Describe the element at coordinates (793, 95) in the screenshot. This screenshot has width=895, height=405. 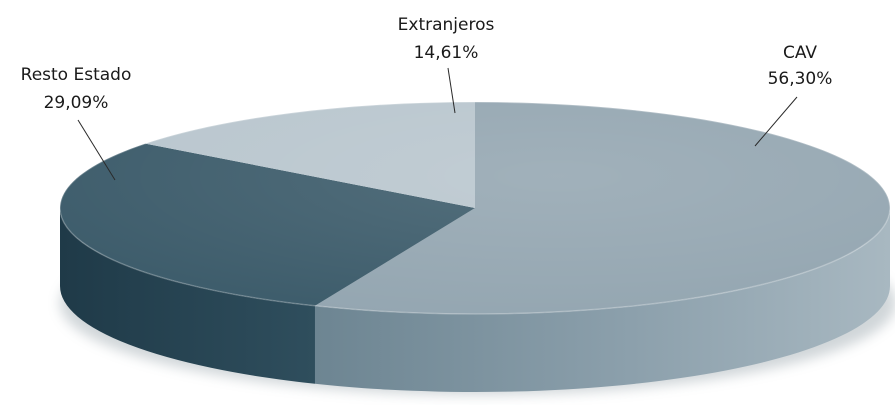
I see `slice-label-group-cav: CAV 56,30%` at that location.